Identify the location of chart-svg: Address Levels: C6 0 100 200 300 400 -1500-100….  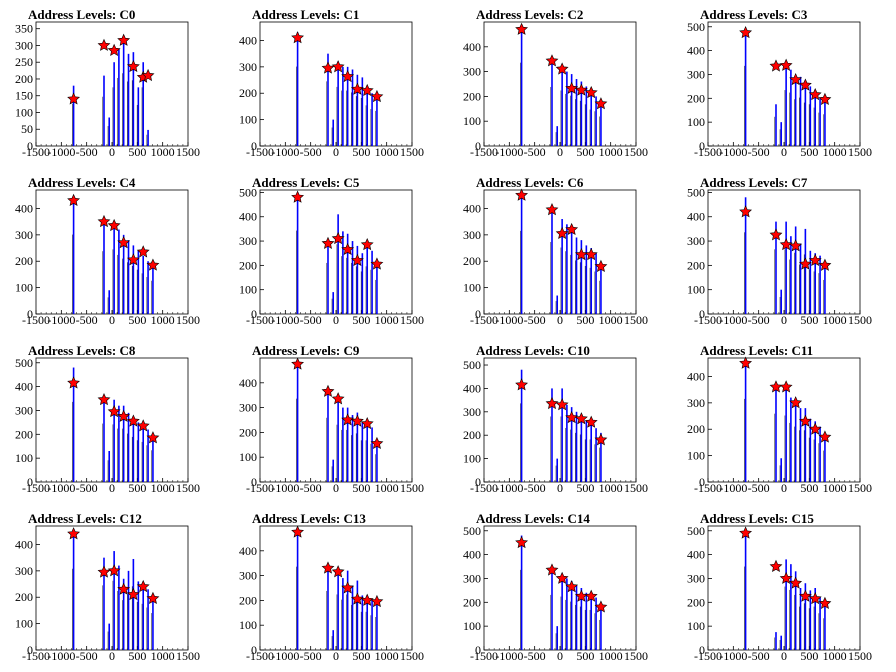
(555, 251).